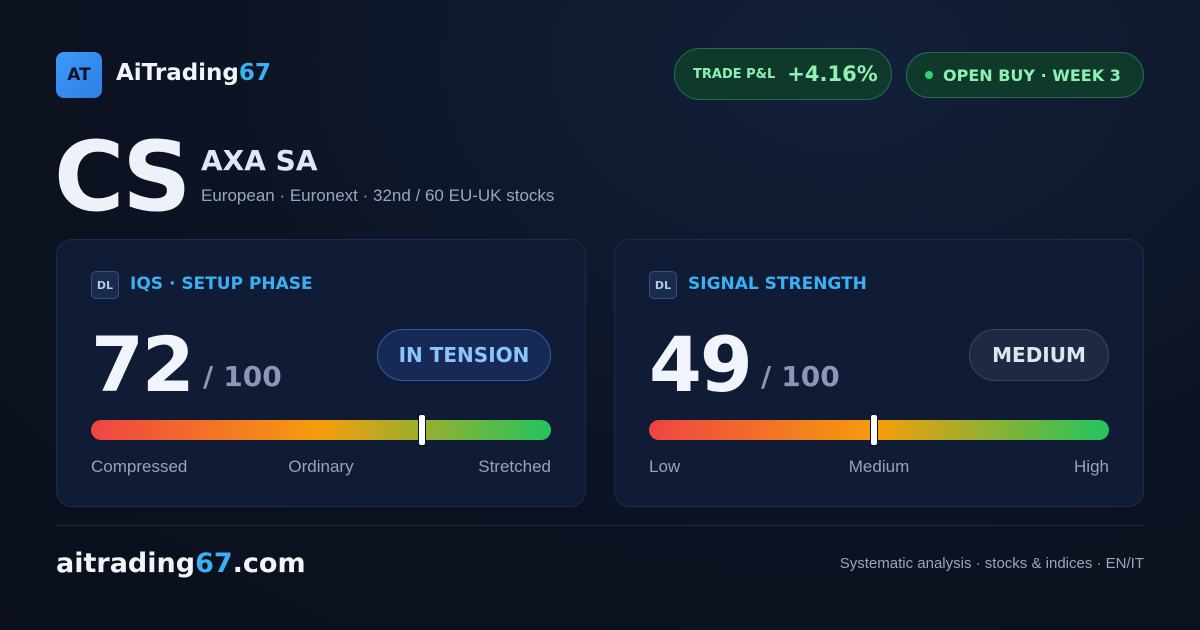  I want to click on status-pill: IN TENSION, so click(464, 355).